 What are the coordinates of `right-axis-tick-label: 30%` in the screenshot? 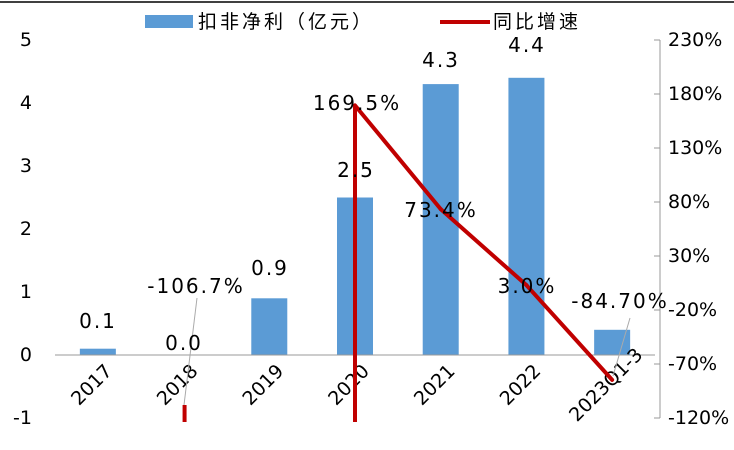 It's located at (689, 256).